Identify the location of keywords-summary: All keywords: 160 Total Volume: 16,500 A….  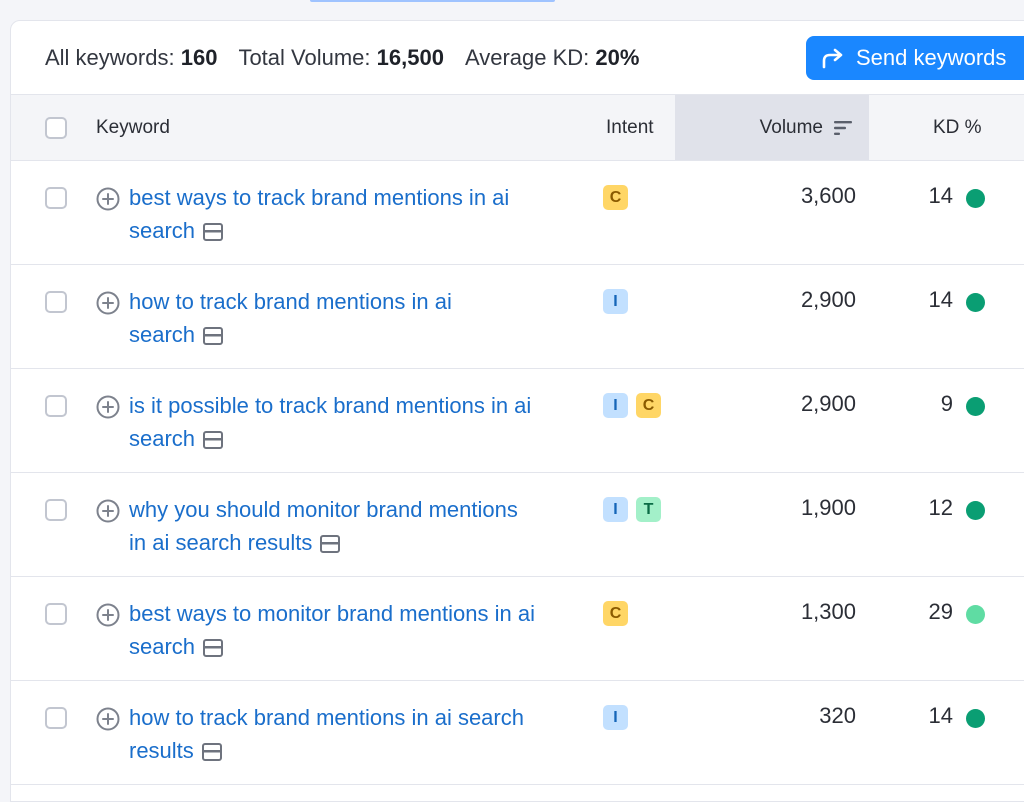
(517, 57).